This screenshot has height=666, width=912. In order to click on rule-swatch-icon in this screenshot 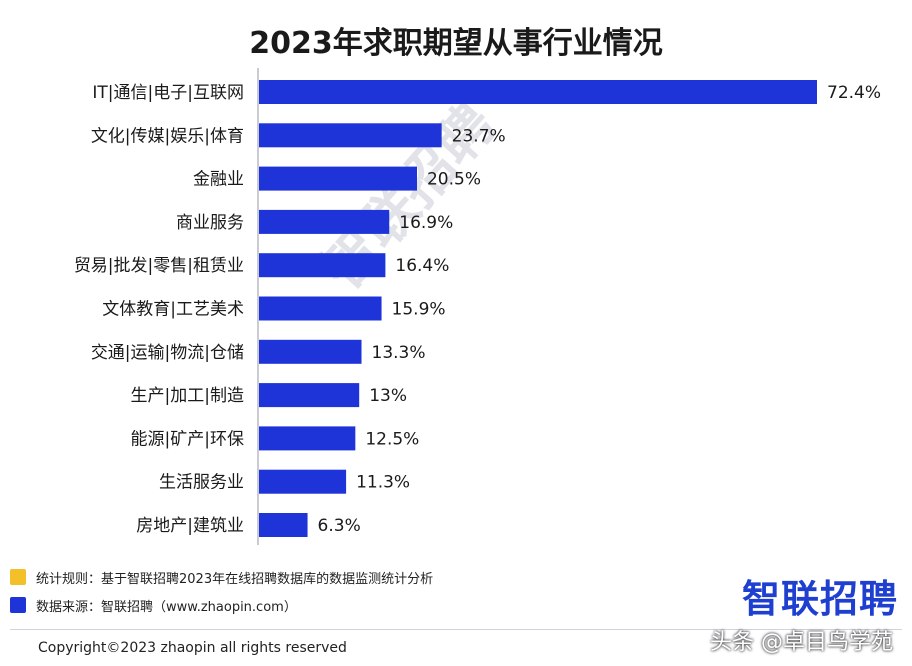, I will do `click(18, 577)`.